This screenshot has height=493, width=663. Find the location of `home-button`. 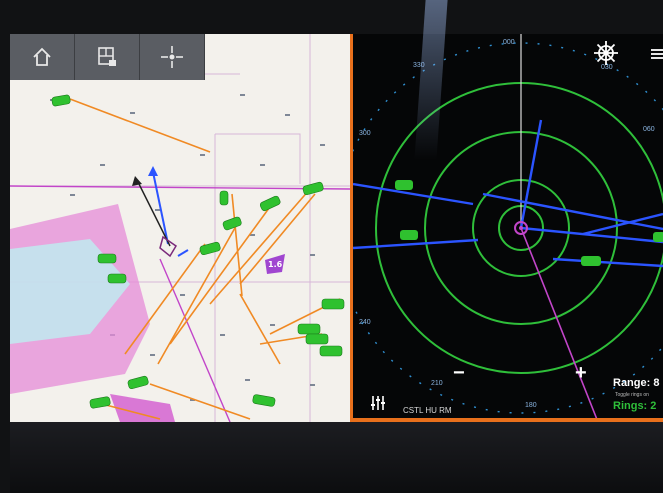

home-button is located at coordinates (42, 57).